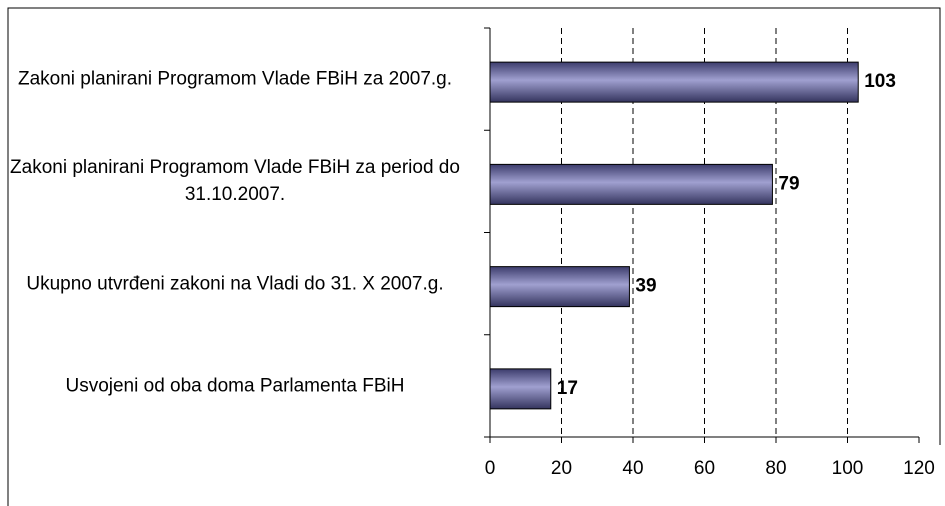 This screenshot has height=506, width=945. I want to click on x-tick-label: 100, so click(848, 468).